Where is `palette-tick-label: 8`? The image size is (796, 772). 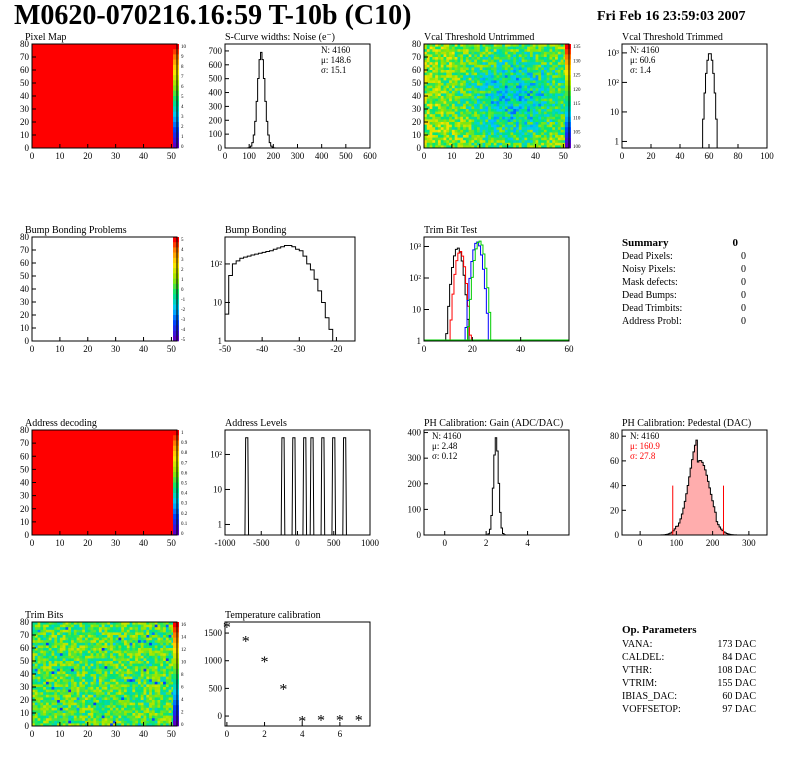
palette-tick-label: 8 is located at coordinates (182, 67).